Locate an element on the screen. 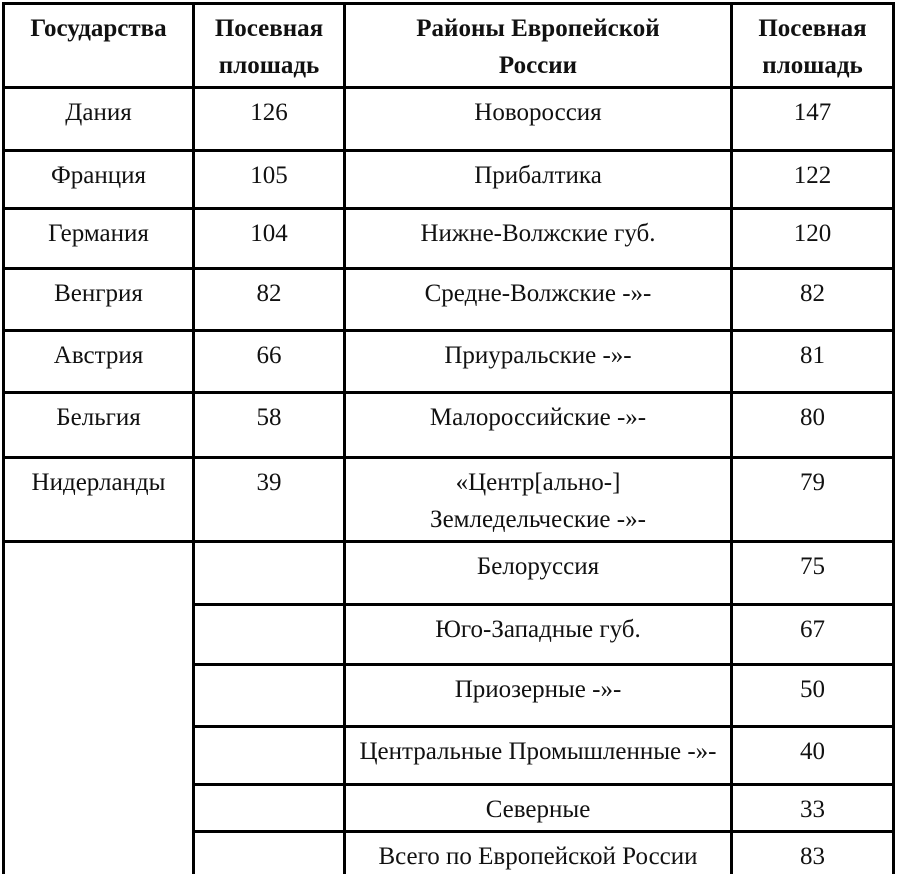 The height and width of the screenshot is (874, 900). state-area-cell: 39 is located at coordinates (269, 499).